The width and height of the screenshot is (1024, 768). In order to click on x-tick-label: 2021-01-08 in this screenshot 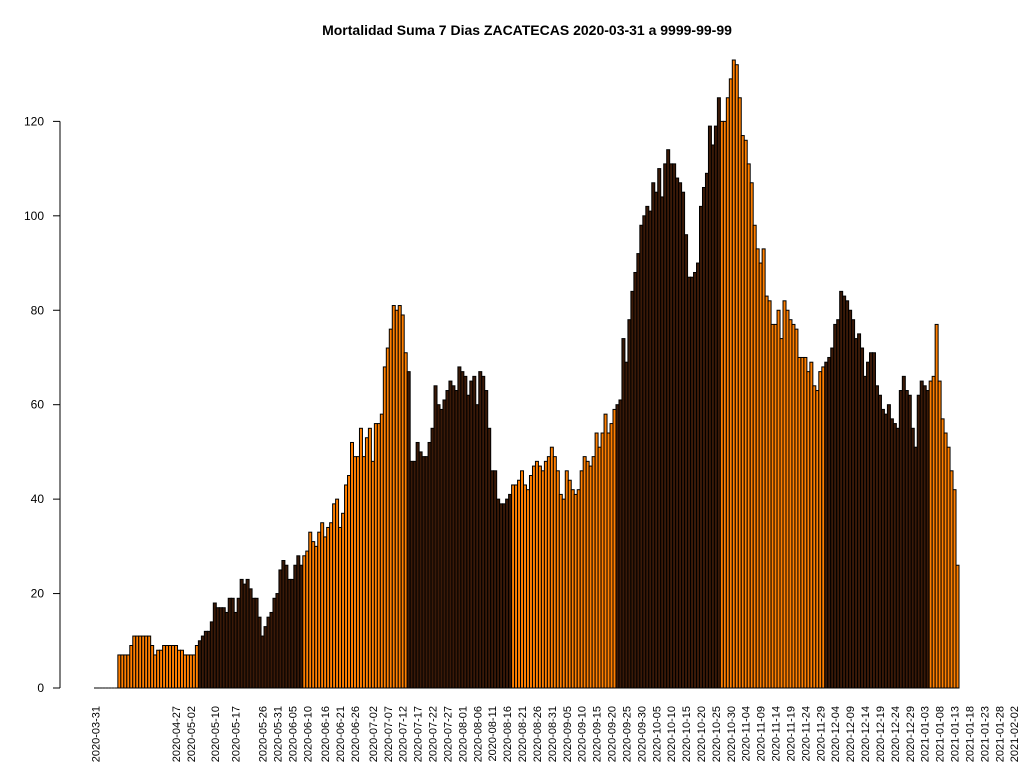, I will do `click(941, 734)`.